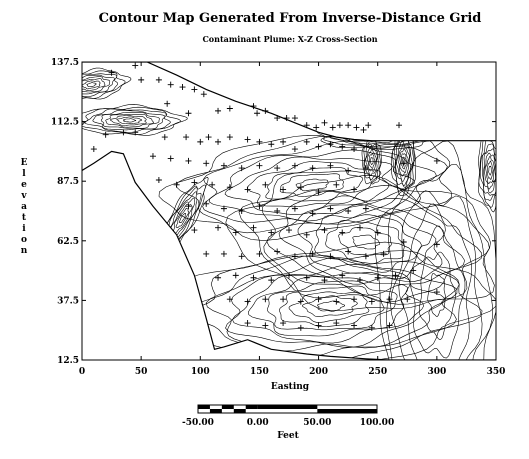 This screenshot has width=529, height=459. Describe the element at coordinates (65, 123) in the screenshot. I see `y-tick-label: 112.5` at that location.